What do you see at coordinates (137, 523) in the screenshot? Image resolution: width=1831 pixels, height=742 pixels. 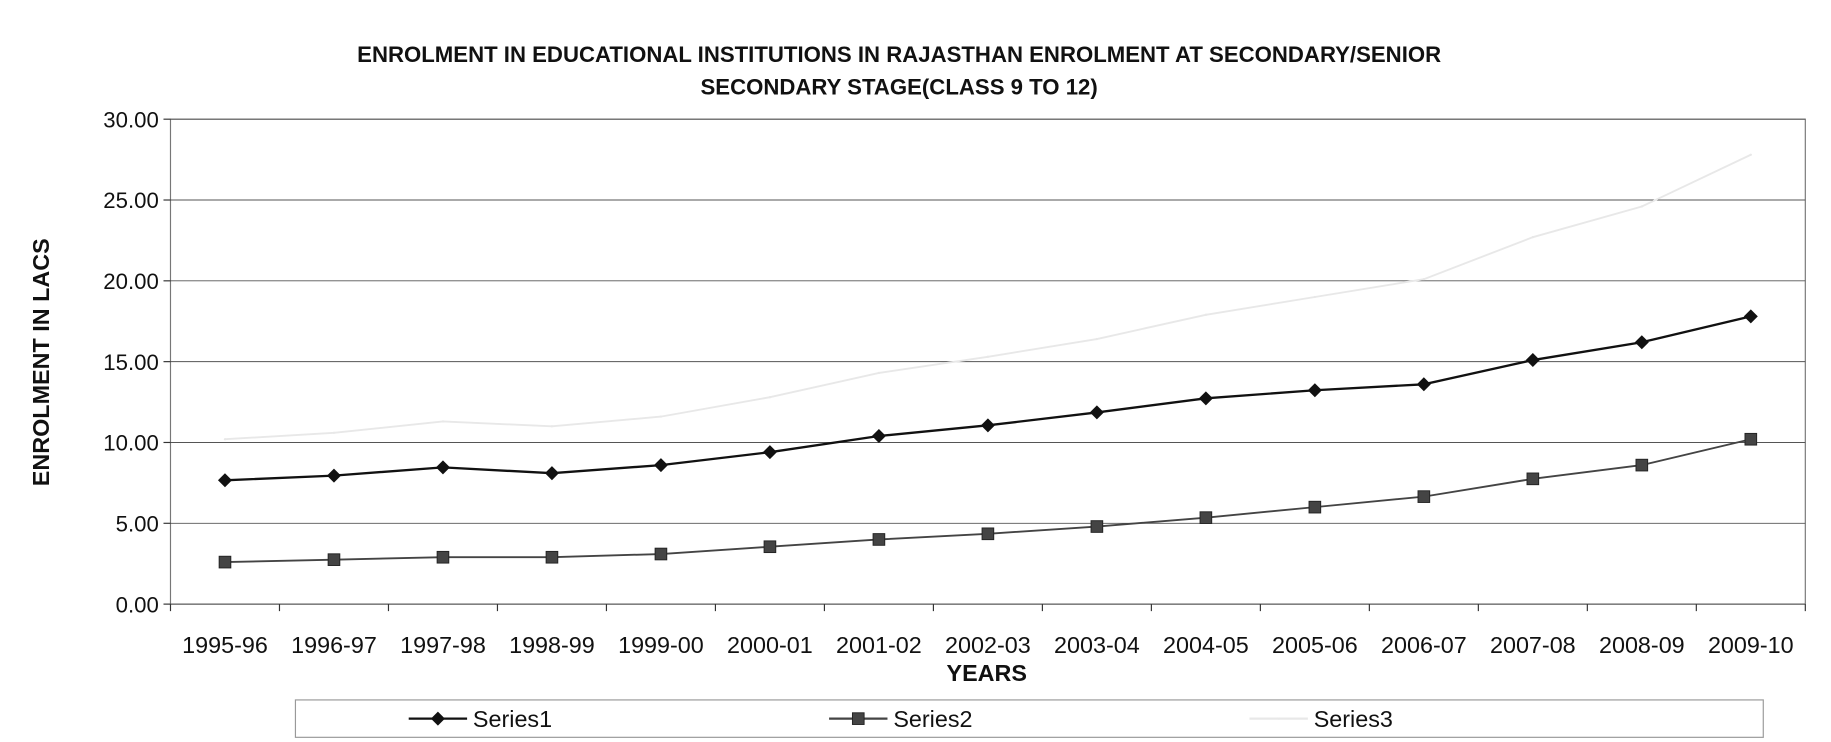 I see `y-tick-label: 5.00` at bounding box center [137, 523].